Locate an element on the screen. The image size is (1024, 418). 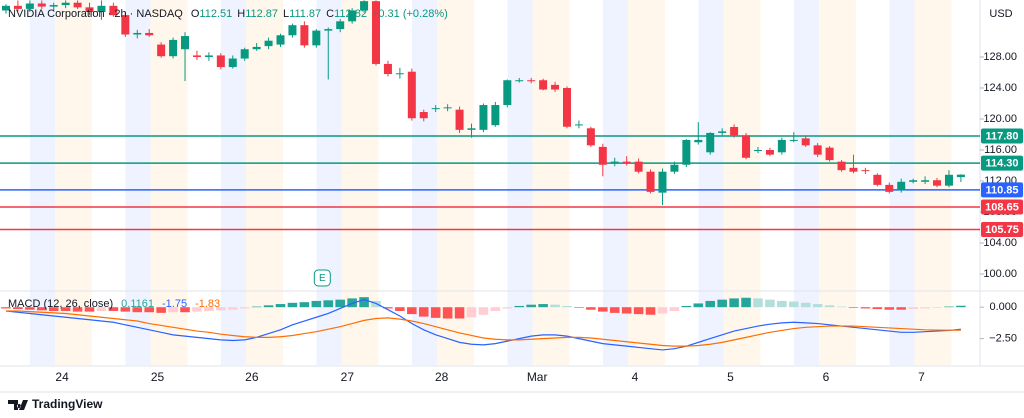
macd-legend: MACD (12, 26, close) 0.1161 -1.75 -1.83 is located at coordinates (114, 304).